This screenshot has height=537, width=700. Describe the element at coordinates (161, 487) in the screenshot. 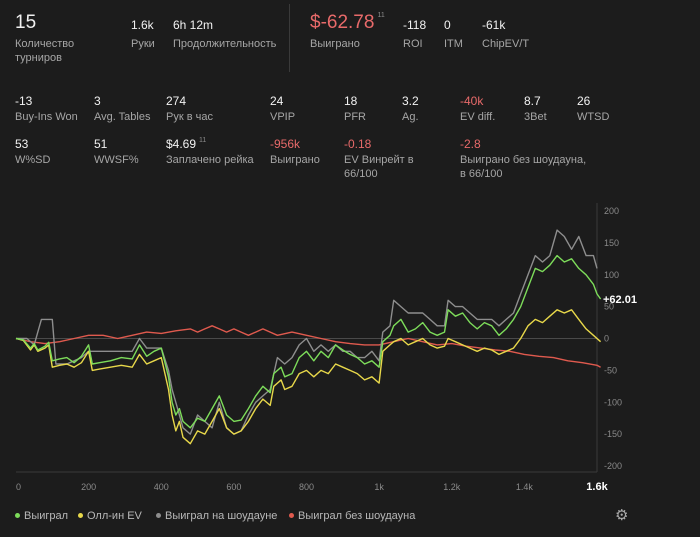

I see `x-tick-label: 400` at that location.